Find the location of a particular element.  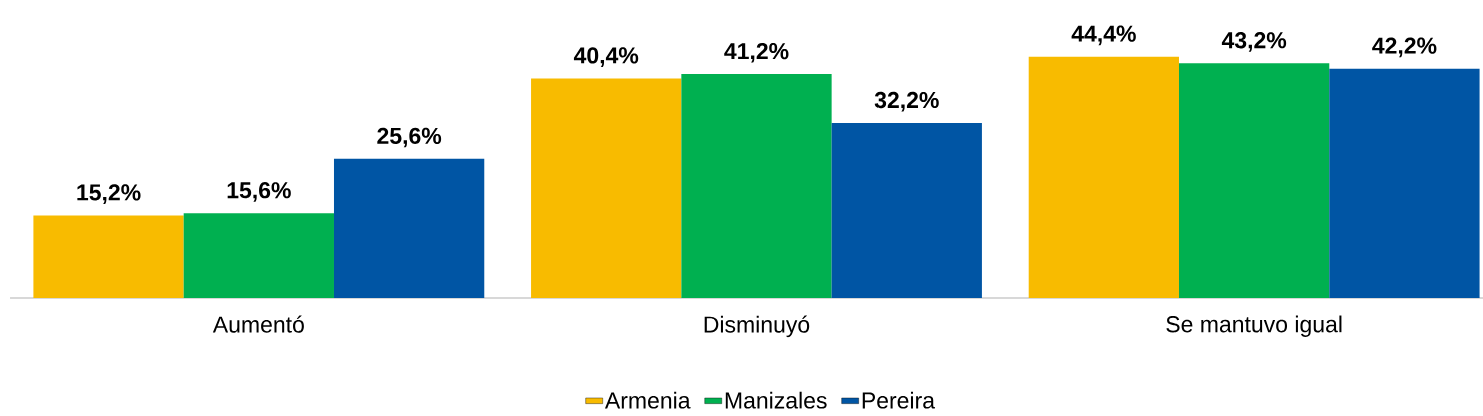

data-label: 44,4% is located at coordinates (1103, 35).